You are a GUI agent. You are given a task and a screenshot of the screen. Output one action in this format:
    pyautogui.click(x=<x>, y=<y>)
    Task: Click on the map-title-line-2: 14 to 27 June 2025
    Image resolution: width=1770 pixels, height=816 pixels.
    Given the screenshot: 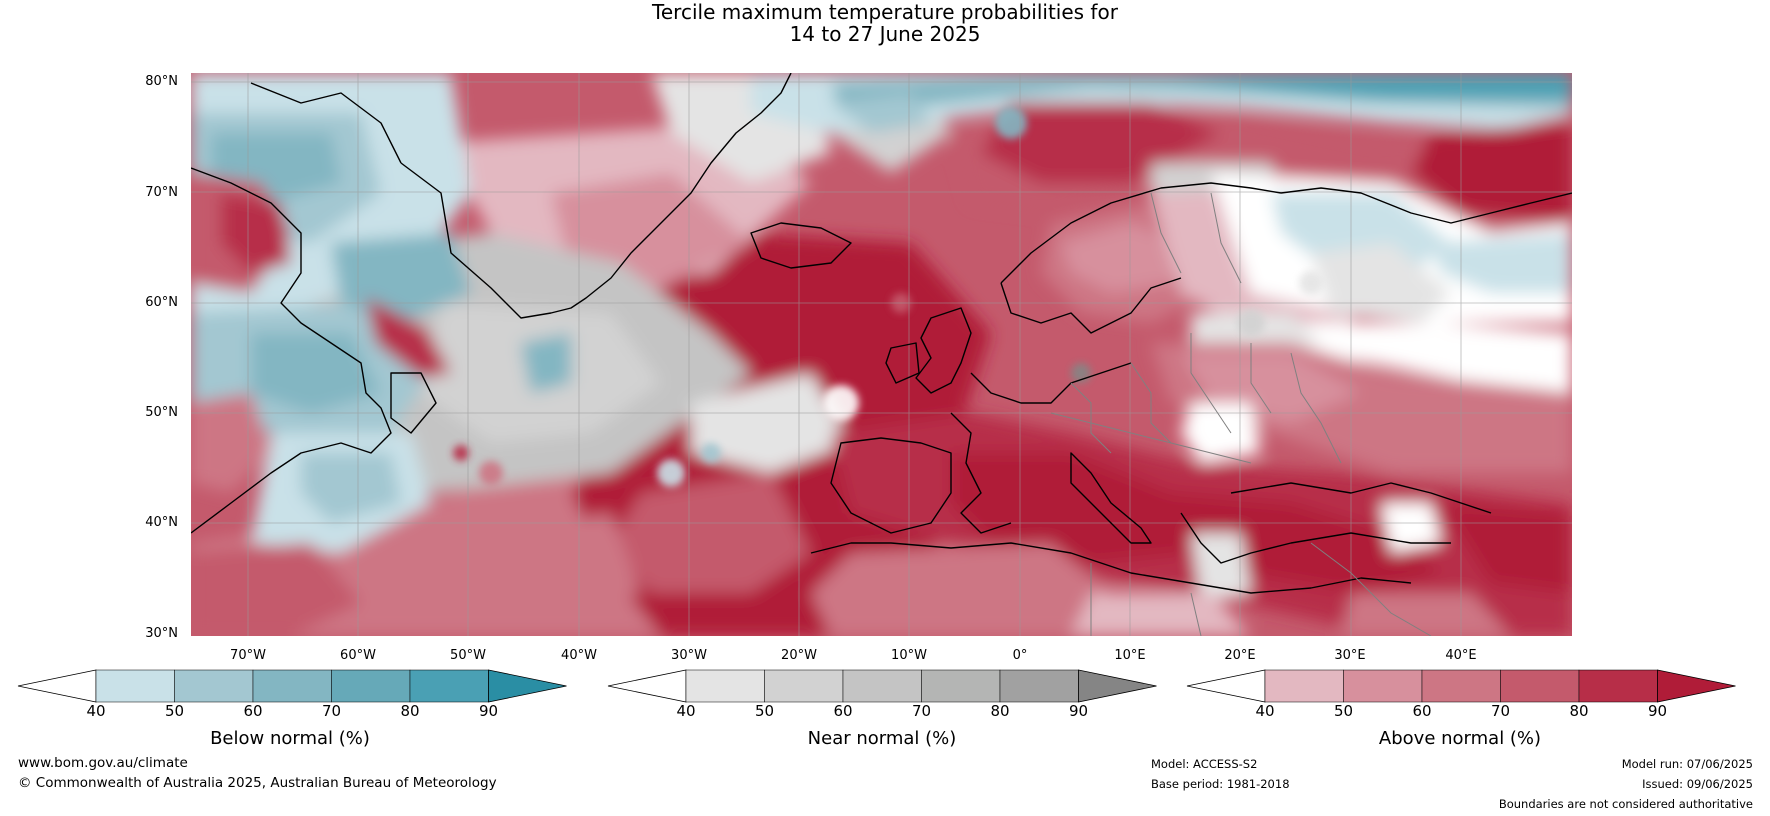 What is the action you would take?
    pyautogui.click(x=885, y=34)
    